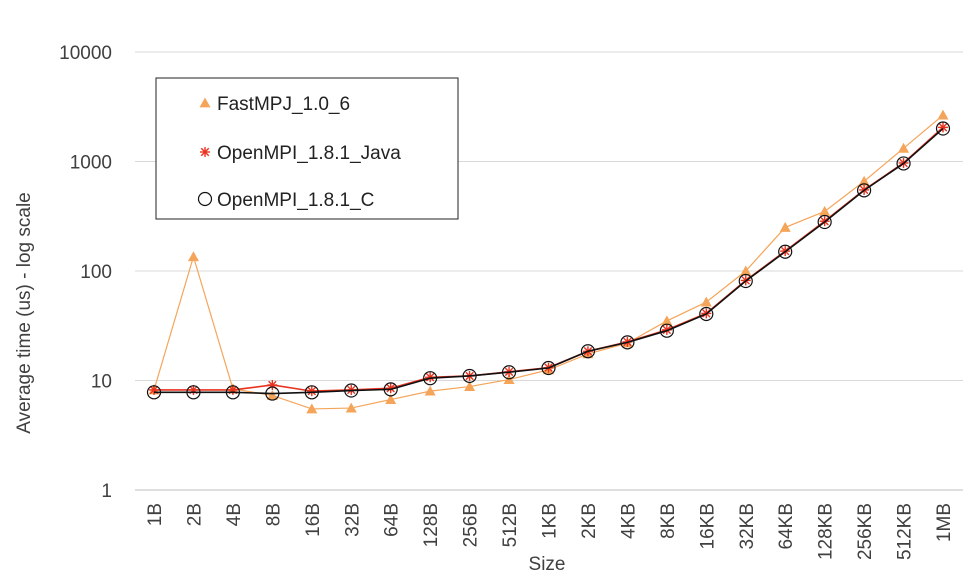 This screenshot has height=577, width=976. I want to click on x-axis-title: Size, so click(547, 564).